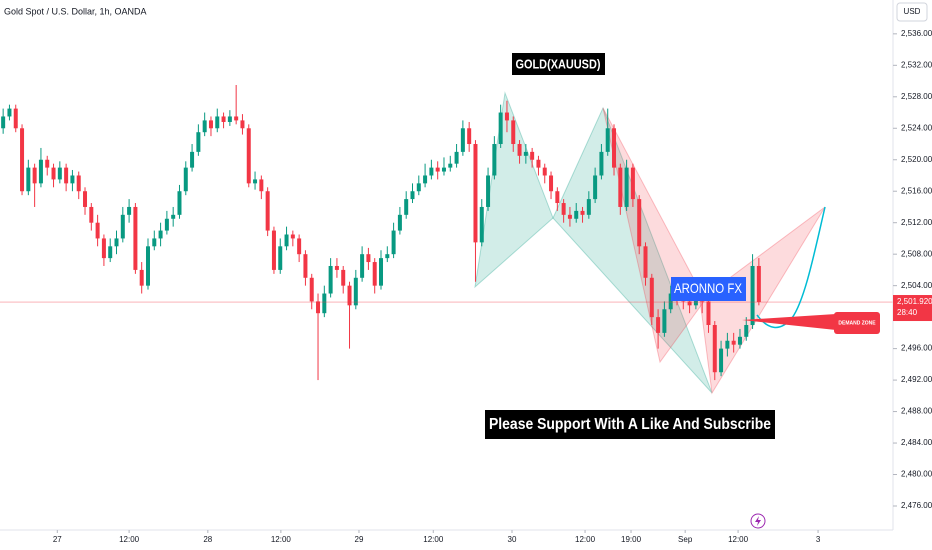 This screenshot has height=550, width=932. I want to click on x-tick-label: 29, so click(359, 539).